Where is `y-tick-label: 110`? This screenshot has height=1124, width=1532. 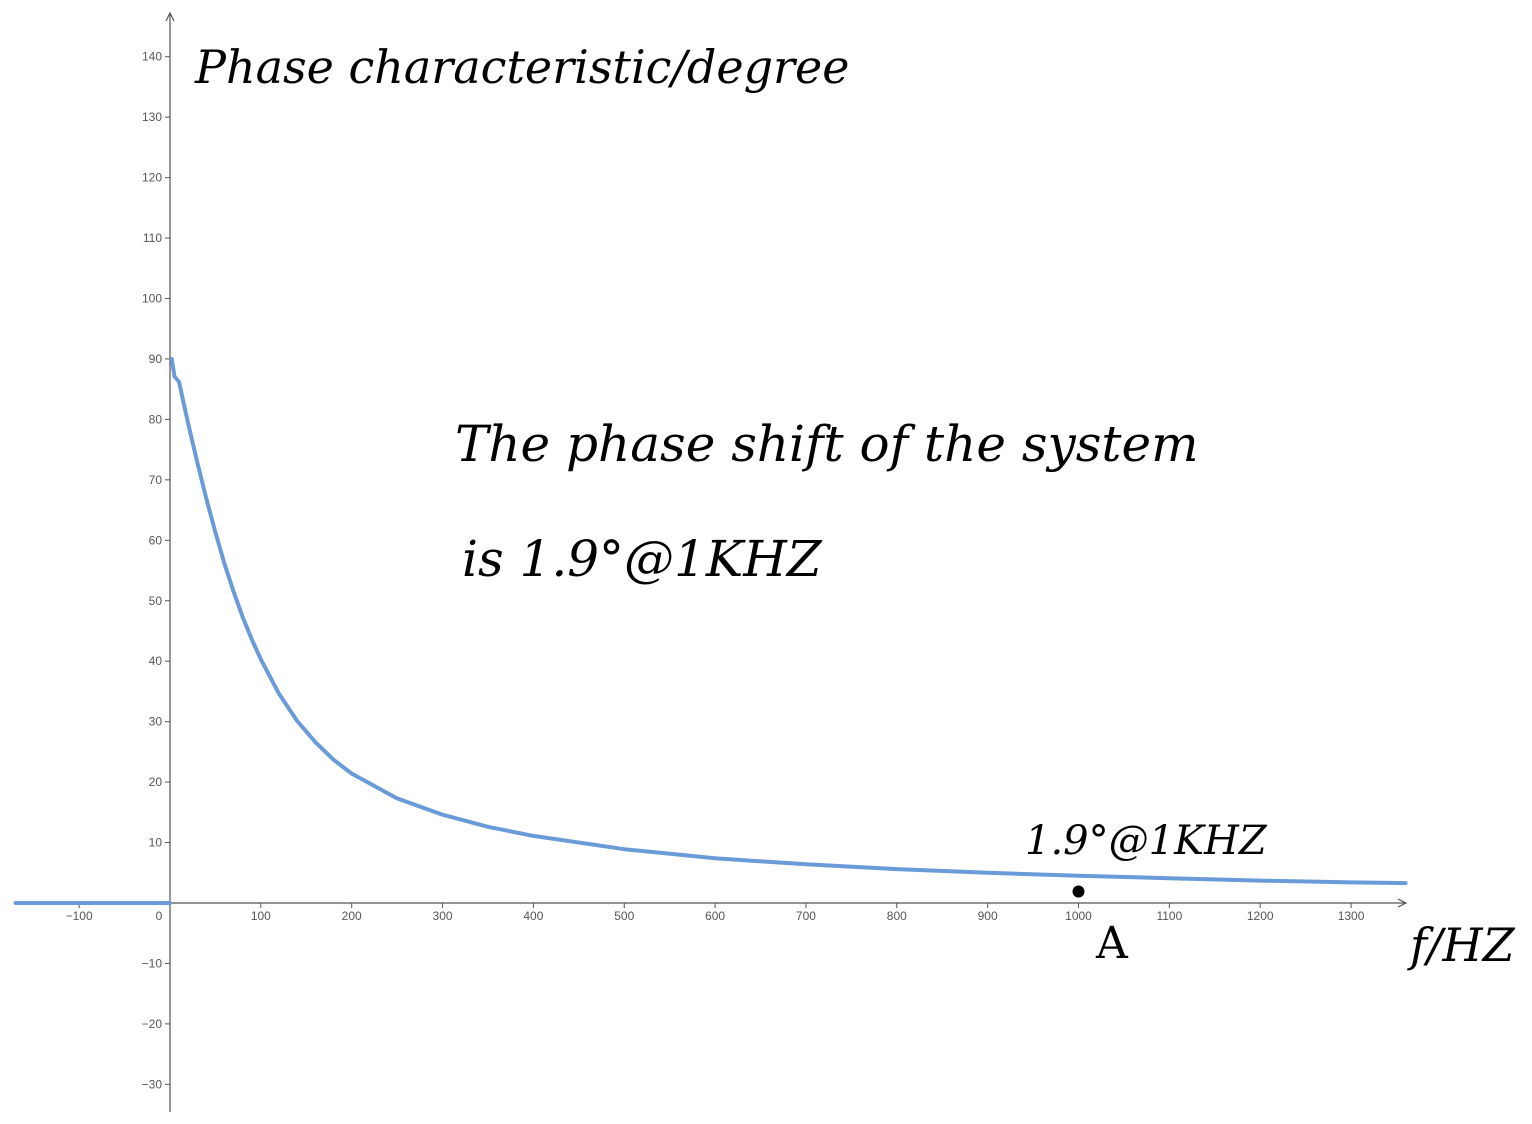 y-tick-label: 110 is located at coordinates (152, 238).